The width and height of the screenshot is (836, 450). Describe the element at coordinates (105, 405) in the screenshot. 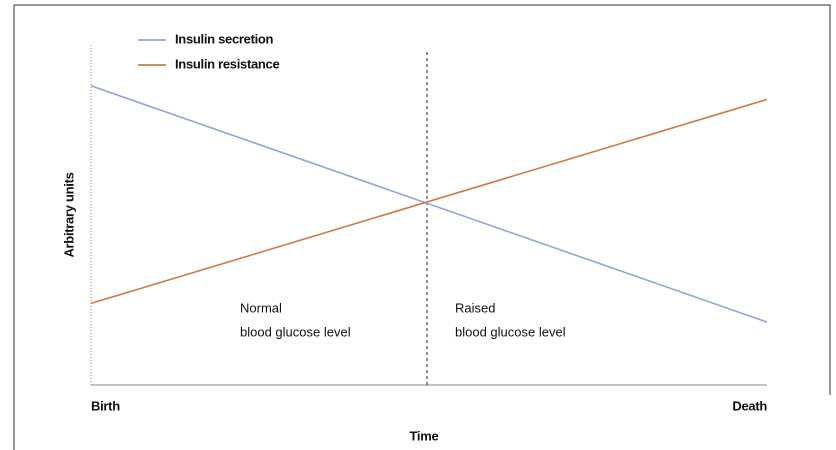

I see `x-tick-label: Birth` at that location.